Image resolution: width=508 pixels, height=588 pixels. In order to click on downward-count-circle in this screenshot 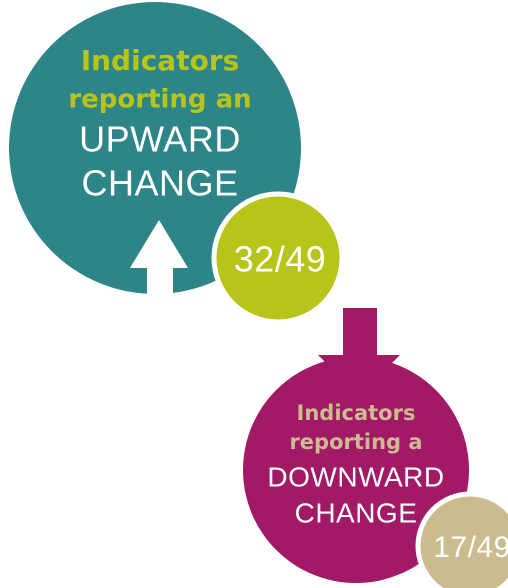, I will do `click(461, 539)`.